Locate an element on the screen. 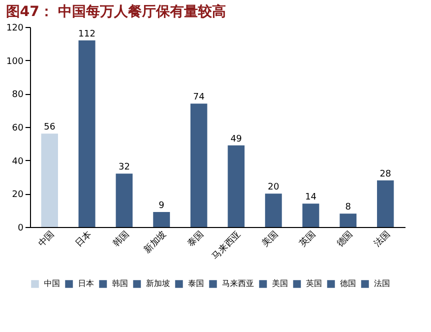 This screenshot has width=431, height=332. y-tick-label: 100 is located at coordinates (15, 61).